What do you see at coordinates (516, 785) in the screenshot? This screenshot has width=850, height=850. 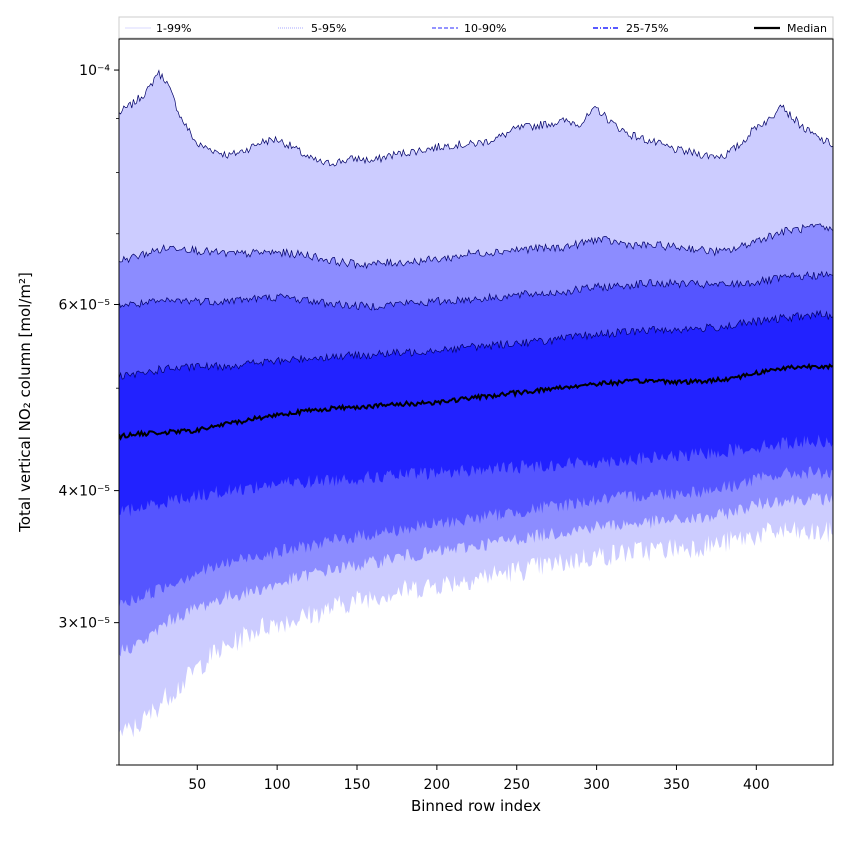 I see `x-tick-label: 250` at bounding box center [516, 785].